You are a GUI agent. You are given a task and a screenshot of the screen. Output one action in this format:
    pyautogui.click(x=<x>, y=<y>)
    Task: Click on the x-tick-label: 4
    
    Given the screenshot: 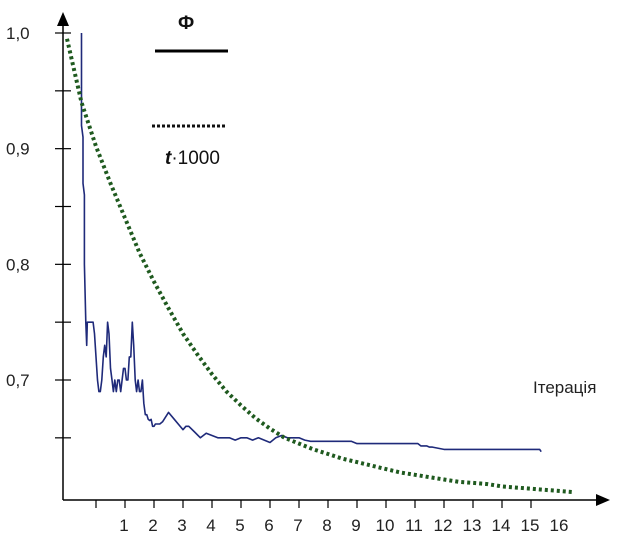 What is the action you would take?
    pyautogui.click(x=210, y=525)
    